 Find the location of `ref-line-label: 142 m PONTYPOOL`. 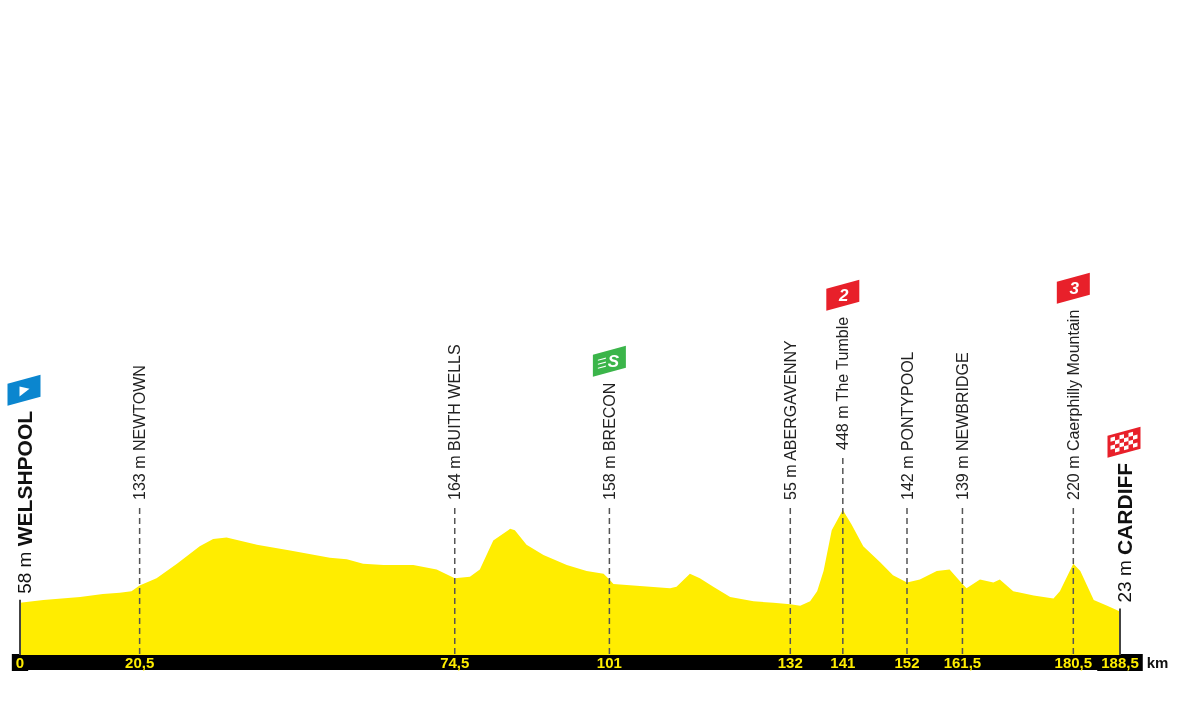

ref-line-label: 142 m PONTYPOOL is located at coordinates (907, 425).